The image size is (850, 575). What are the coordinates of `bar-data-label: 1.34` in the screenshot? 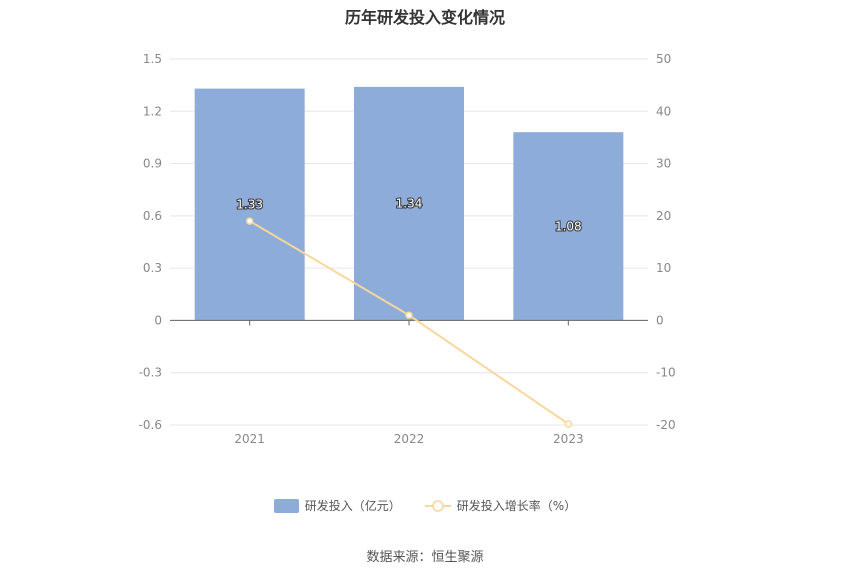 It's located at (409, 204).